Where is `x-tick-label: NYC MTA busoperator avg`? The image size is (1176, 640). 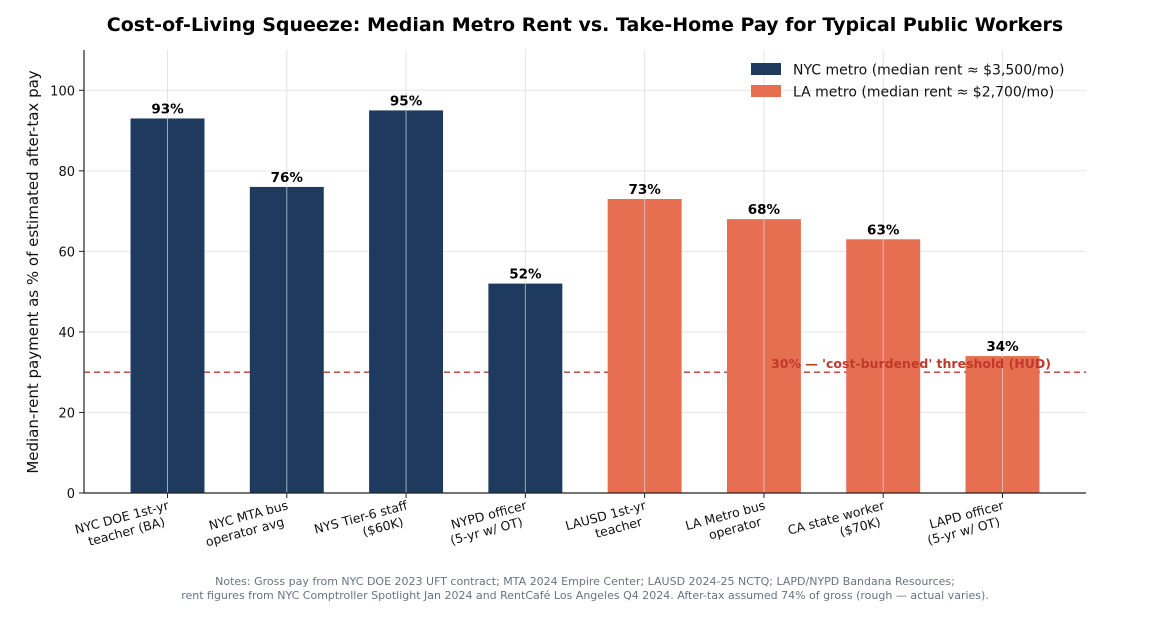
x-tick-label: NYC MTA busoperator avg is located at coordinates (246, 523).